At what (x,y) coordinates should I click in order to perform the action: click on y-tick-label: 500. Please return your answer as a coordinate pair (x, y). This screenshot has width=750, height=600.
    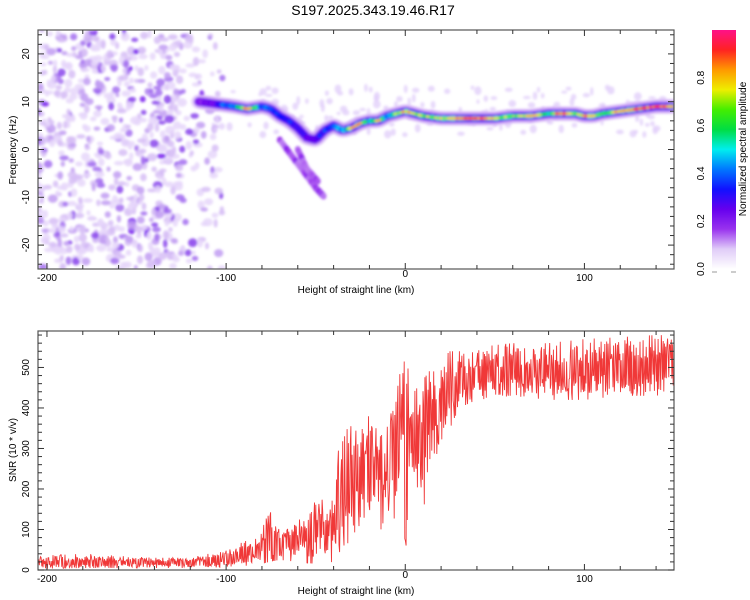
    Looking at the image, I should click on (26, 367).